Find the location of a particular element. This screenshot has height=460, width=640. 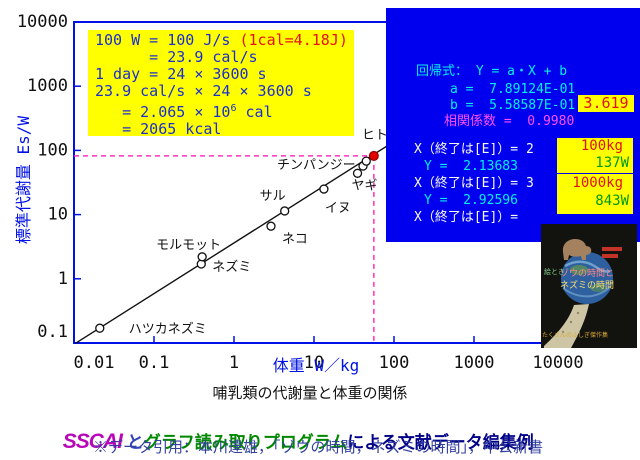

chart-title: 哺乳類の代謝量と体重の関係 is located at coordinates (310, 393).